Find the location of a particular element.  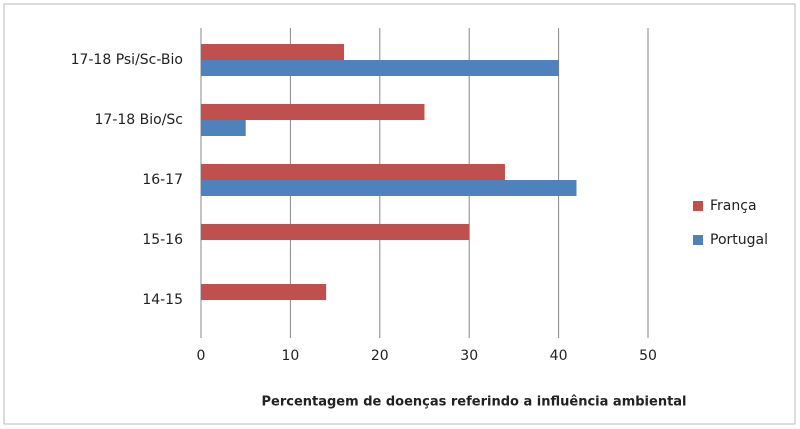

y-tick-label: 17-18 Psi/Sc-Bio is located at coordinates (127, 60).